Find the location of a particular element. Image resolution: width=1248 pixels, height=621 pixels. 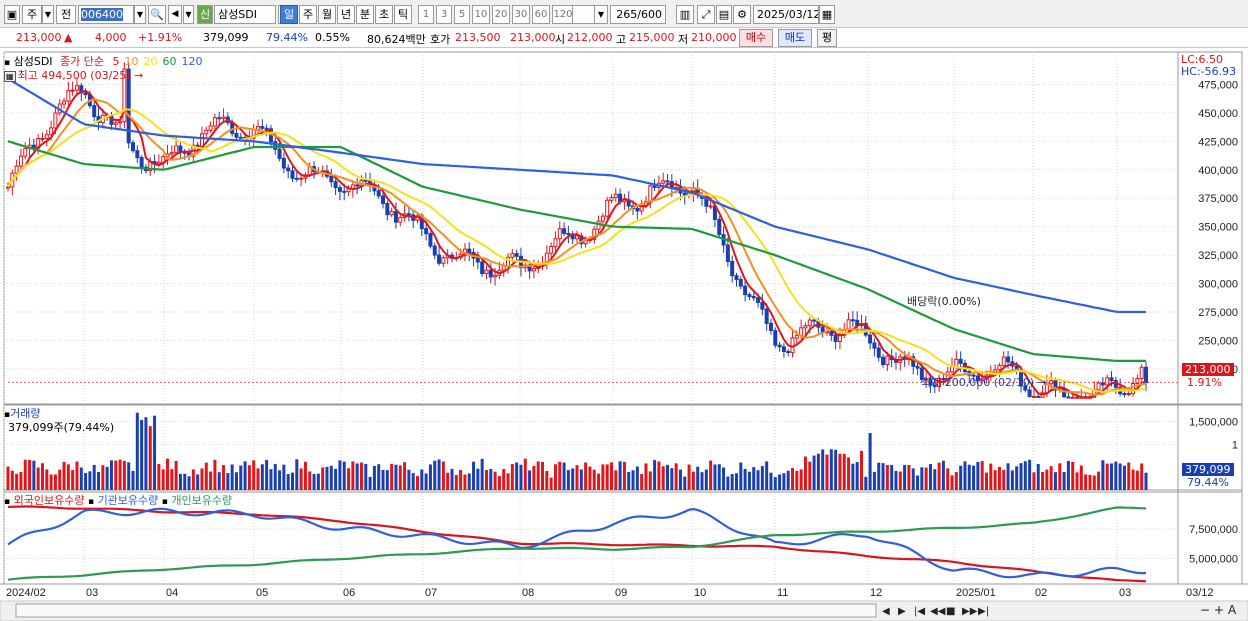

tab-timeframe-4: 년 is located at coordinates (346, 14).